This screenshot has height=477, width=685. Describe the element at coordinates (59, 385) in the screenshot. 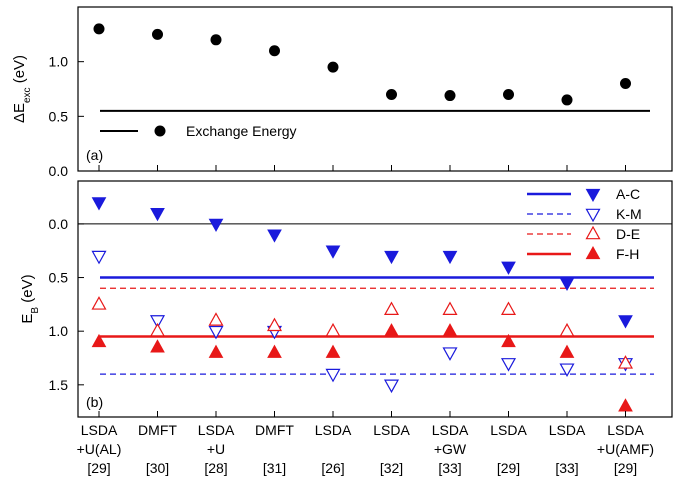

I see `panel-b-ytick-label: 1.5` at that location.